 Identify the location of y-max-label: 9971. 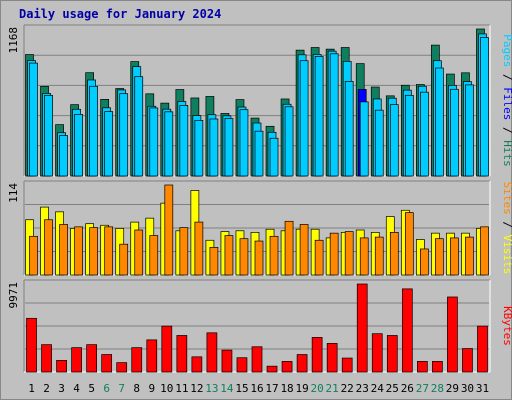
(13, 295).